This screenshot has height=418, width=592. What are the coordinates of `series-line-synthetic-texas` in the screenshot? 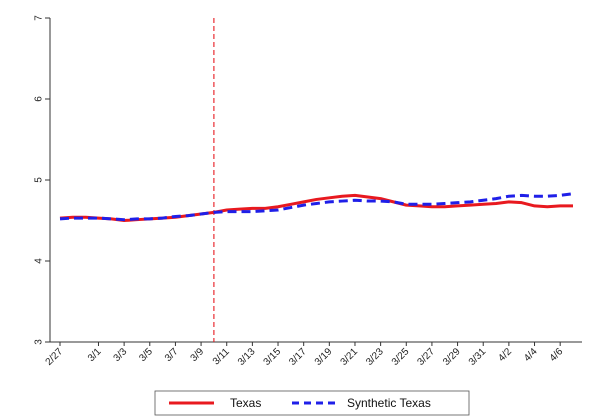 It's located at (316, 207).